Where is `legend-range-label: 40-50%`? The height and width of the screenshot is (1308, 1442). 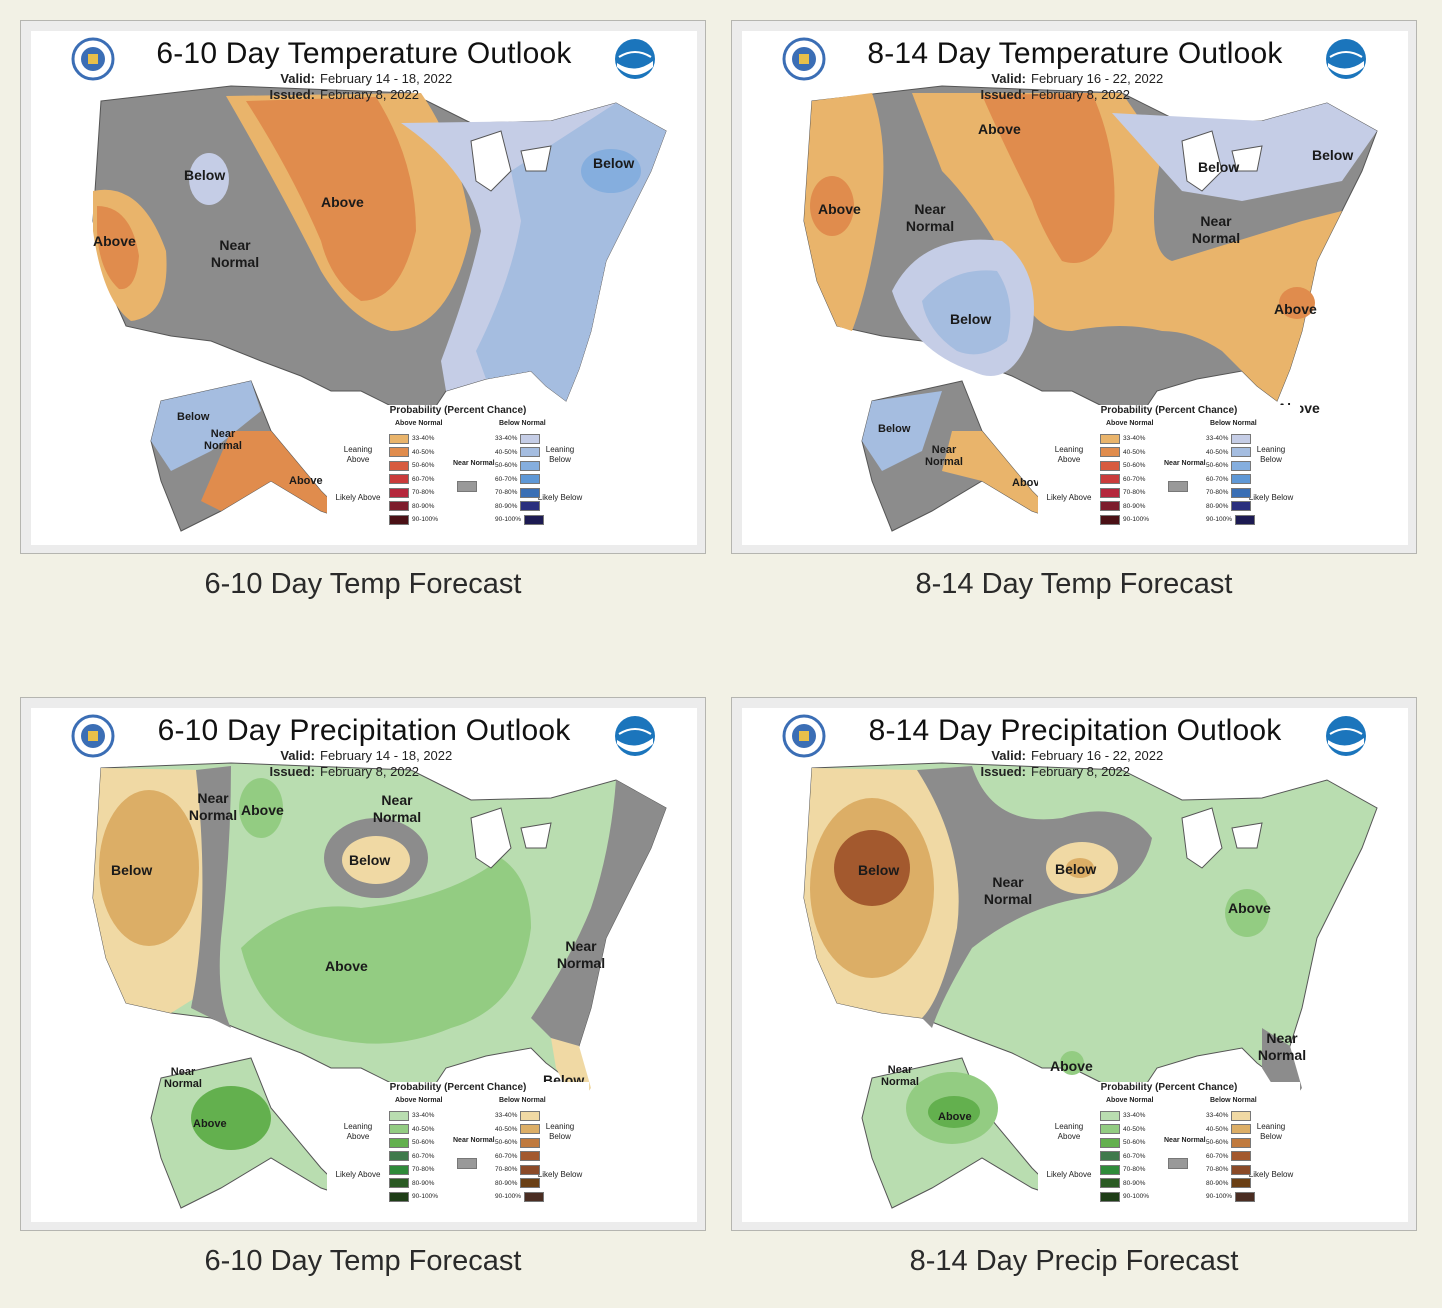
legend-range-label: 40-50% is located at coordinates (1134, 1129).